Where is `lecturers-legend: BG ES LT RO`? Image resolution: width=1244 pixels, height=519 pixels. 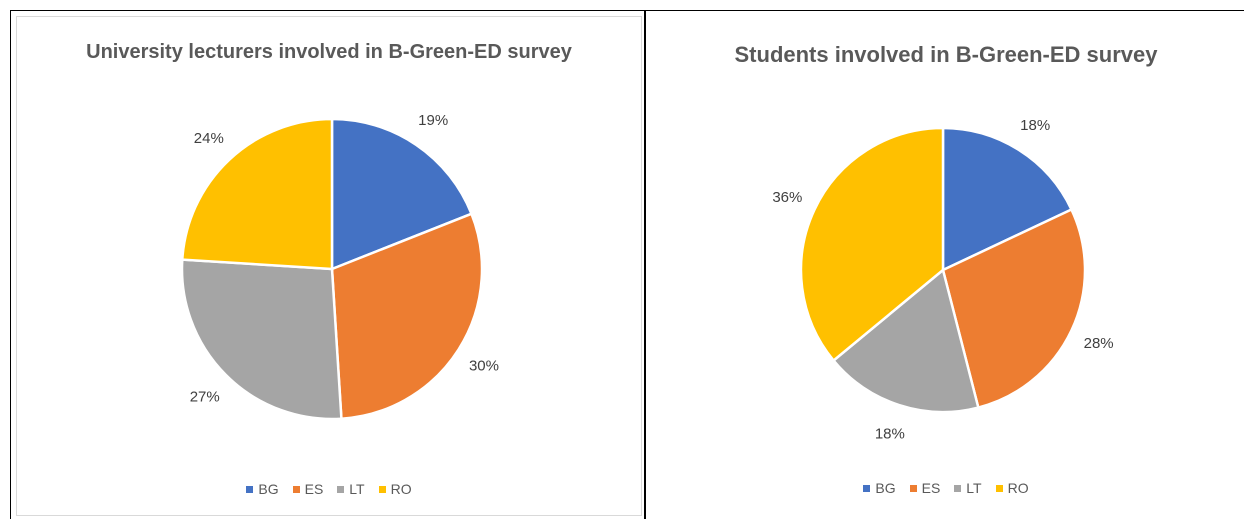 lecturers-legend: BG ES LT RO is located at coordinates (329, 489).